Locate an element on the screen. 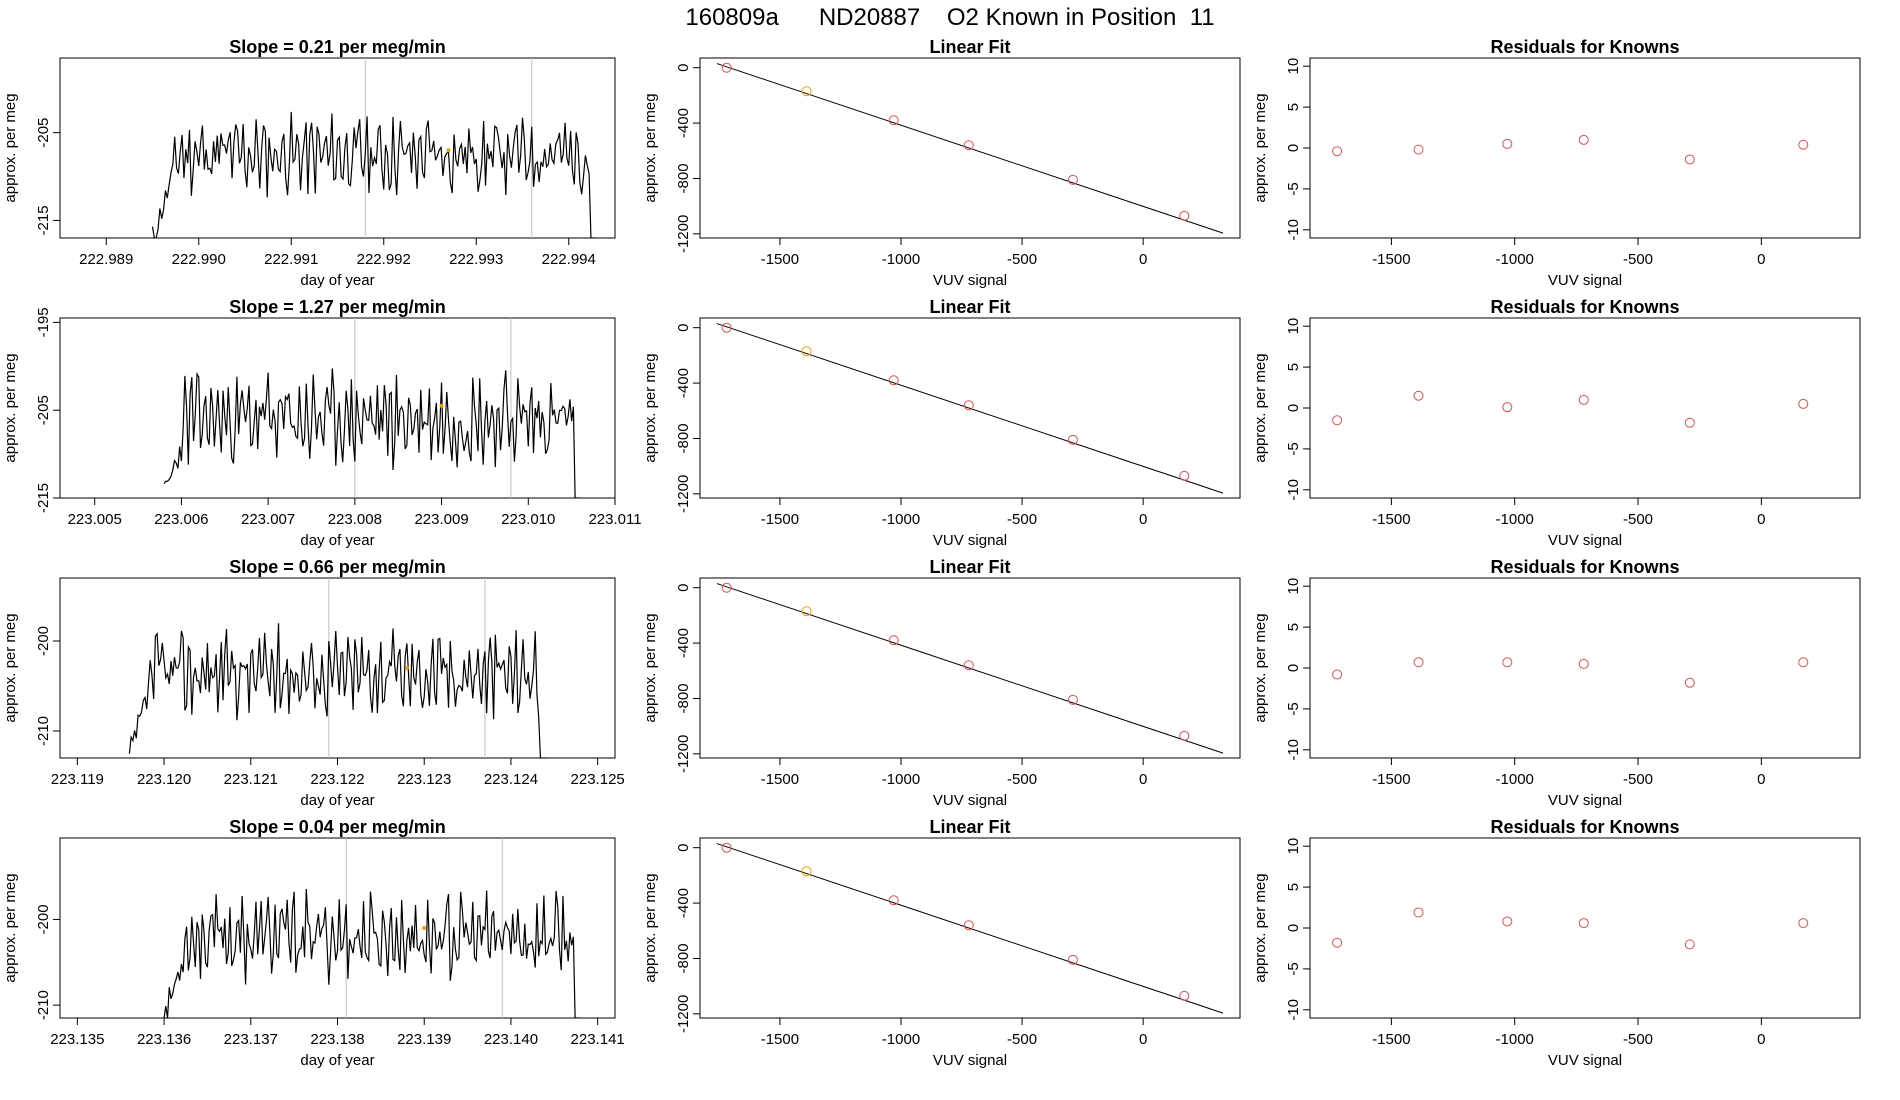 The image size is (1900, 1100). timeseries-xtick-label: 223.125 is located at coordinates (598, 779).